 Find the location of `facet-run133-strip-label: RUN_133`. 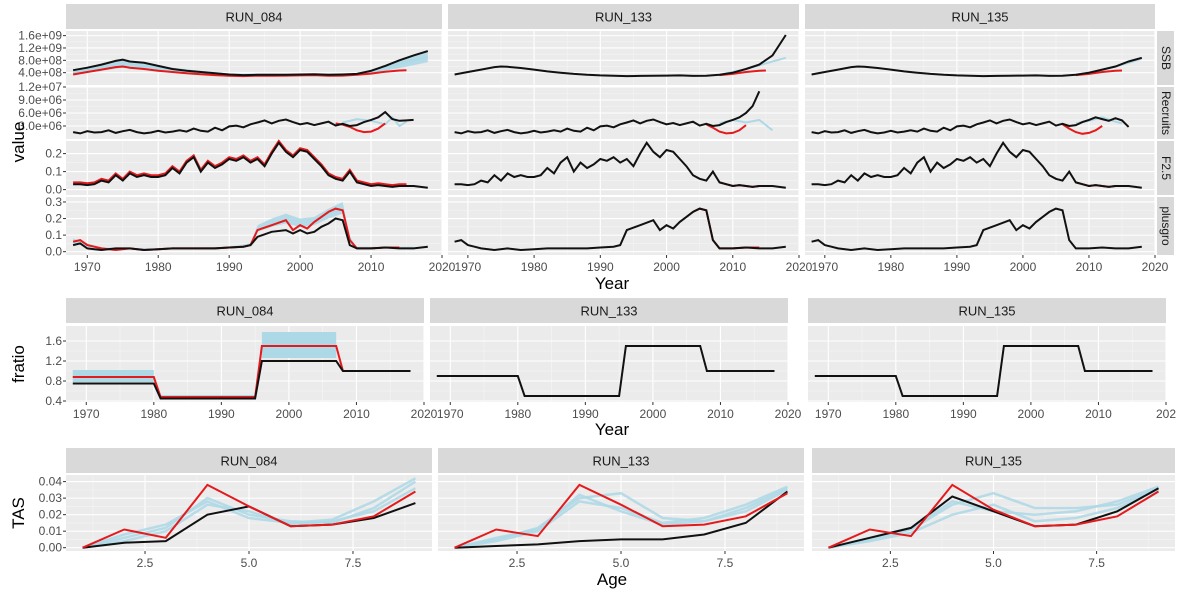

facet-run133-strip-label: RUN_133 is located at coordinates (623, 17).